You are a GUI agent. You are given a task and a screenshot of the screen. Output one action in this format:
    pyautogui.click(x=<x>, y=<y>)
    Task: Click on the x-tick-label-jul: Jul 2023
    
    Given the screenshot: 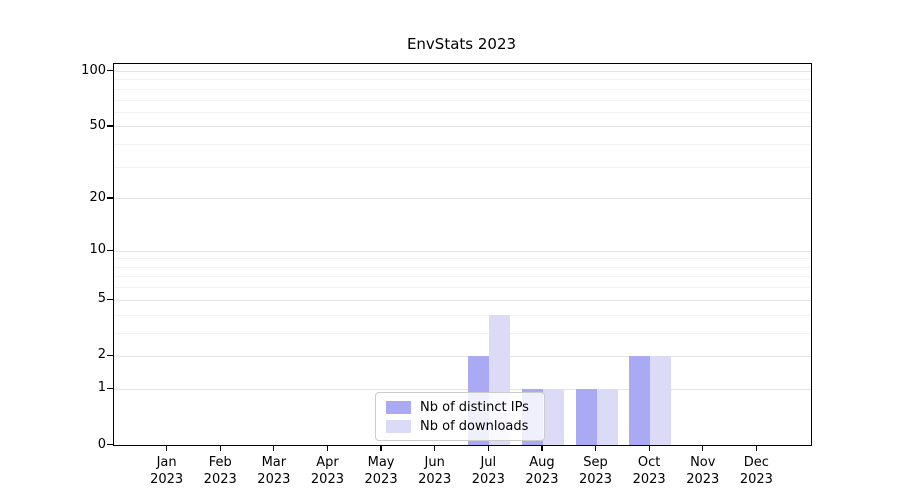 What is the action you would take?
    pyautogui.click(x=488, y=471)
    